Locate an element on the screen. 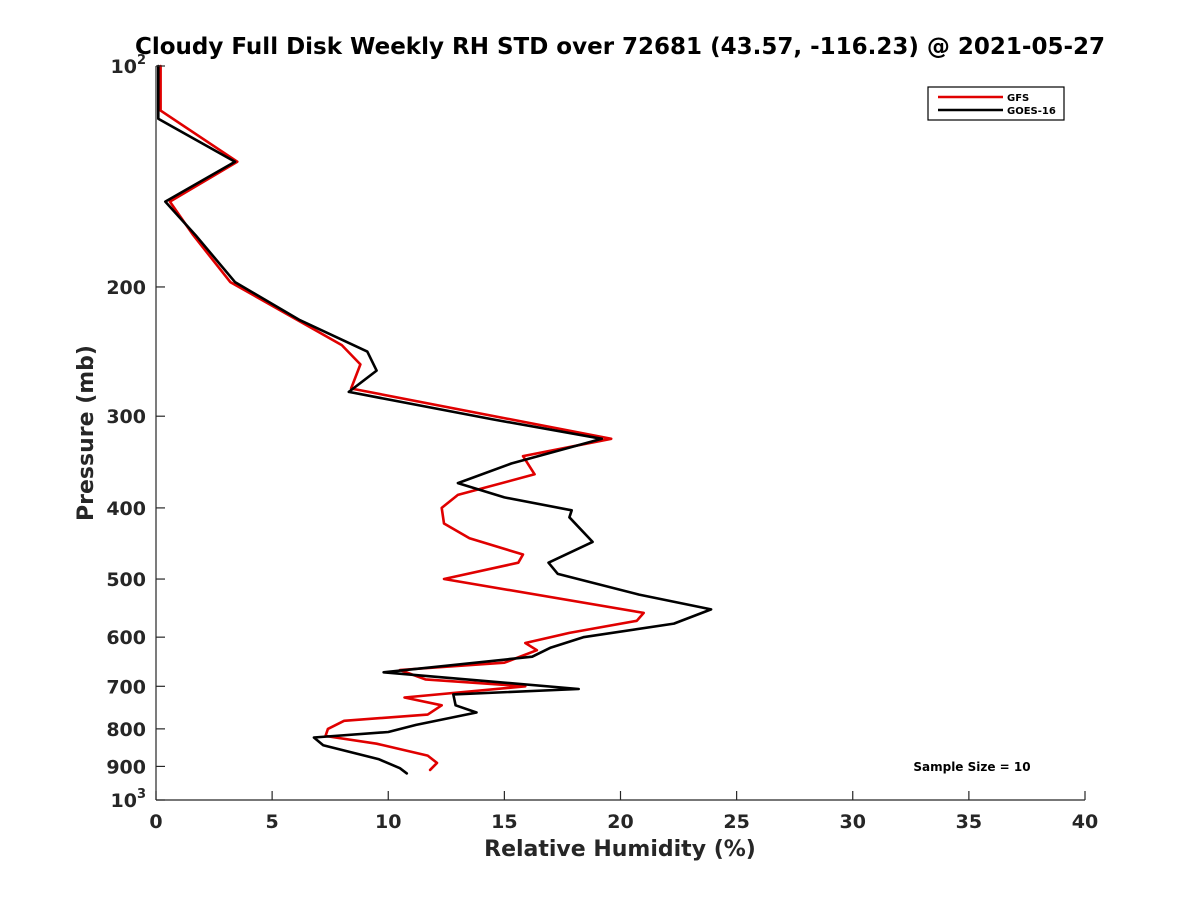 Image resolution: width=1200 pixels, height=900 pixels. x-tick-label: 35 is located at coordinates (969, 822).